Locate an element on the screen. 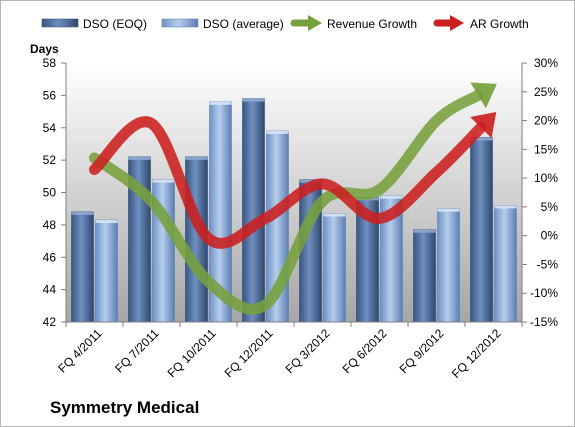 The image size is (575, 427). arrowhead-revenue-growth is located at coordinates (483, 95).